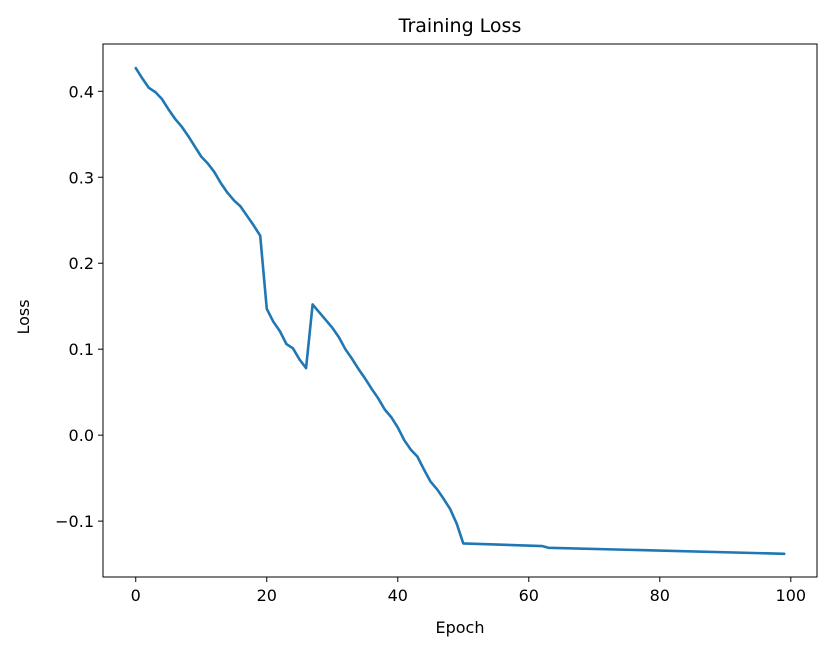  Describe the element at coordinates (79, 306) in the screenshot. I see `y-axis: −0.1 0.0 0.1 0.2 0.3 0.4` at that location.